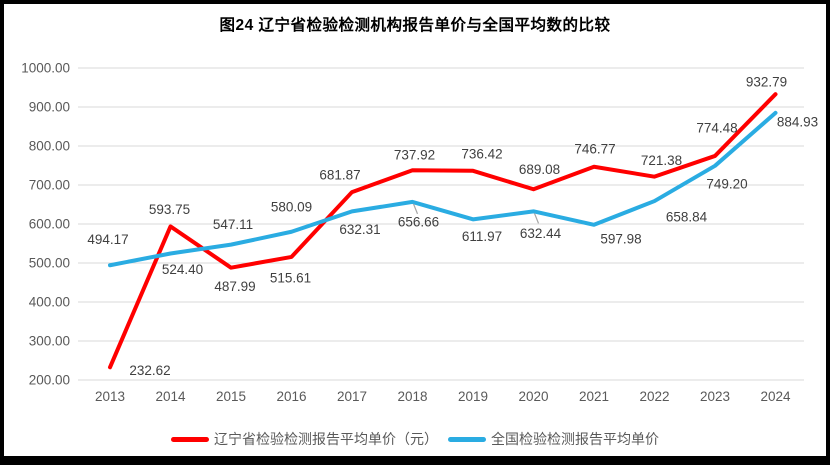 The width and height of the screenshot is (830, 465). Describe the element at coordinates (291, 206) in the screenshot. I see `data-label: 580.09` at that location.